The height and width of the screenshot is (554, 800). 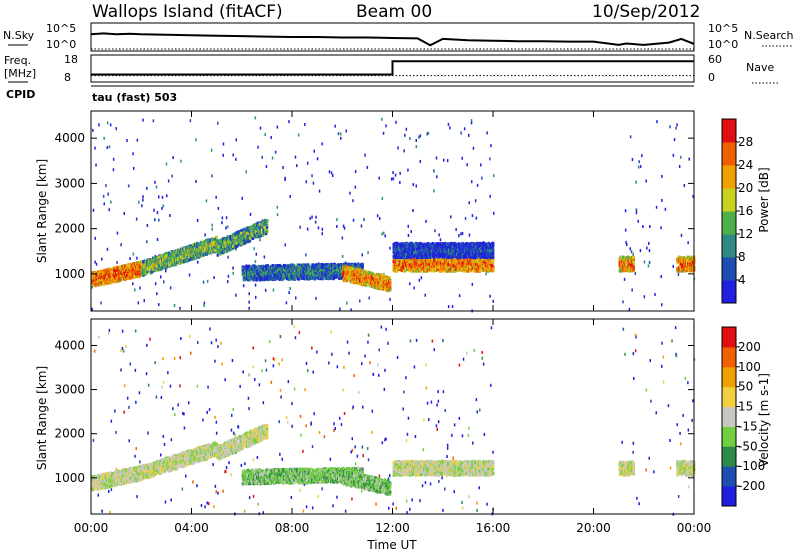 I want to click on noise-left-tick-bottom: 10^0, so click(x=61, y=44).